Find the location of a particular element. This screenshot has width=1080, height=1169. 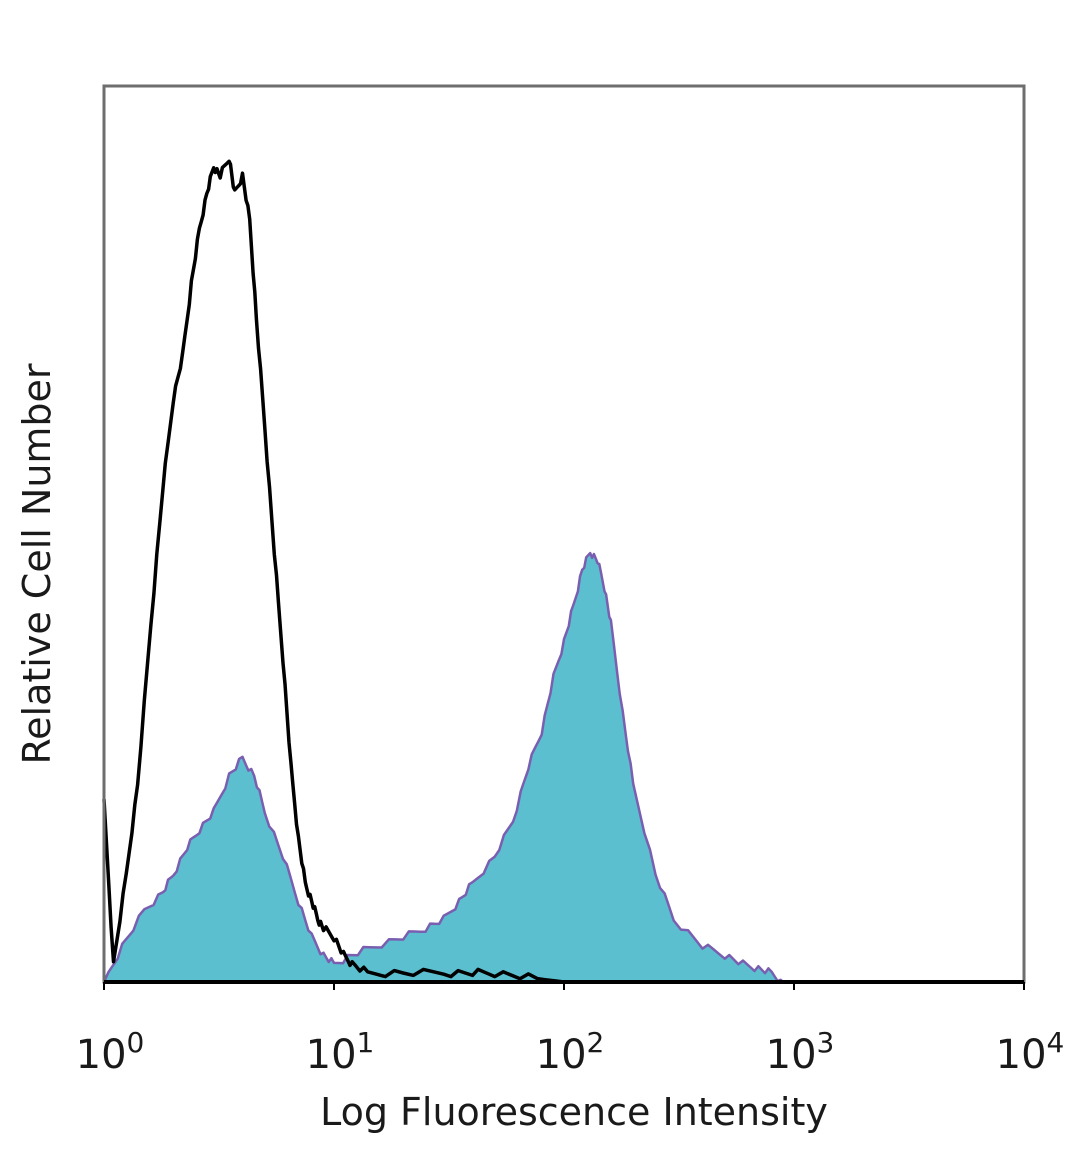

x-tick-label: 100 is located at coordinates (110, 1052).